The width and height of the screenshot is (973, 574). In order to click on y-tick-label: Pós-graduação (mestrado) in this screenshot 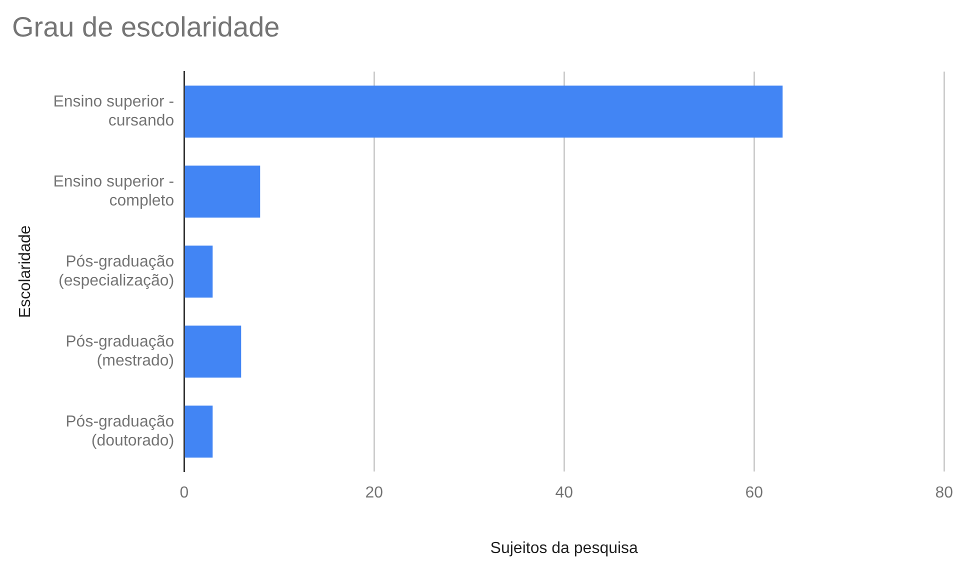, I will do `click(120, 351)`.